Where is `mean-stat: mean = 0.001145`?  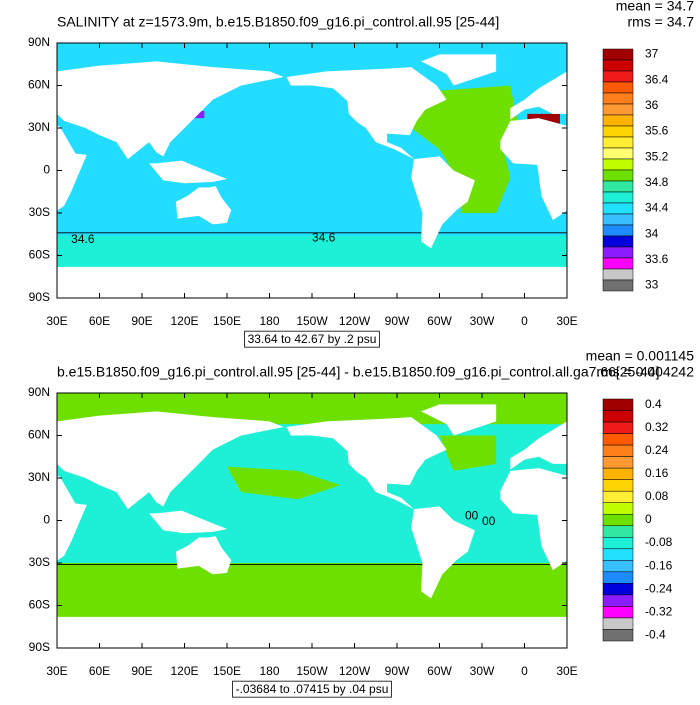
mean-stat: mean = 0.001145 is located at coordinates (640, 356).